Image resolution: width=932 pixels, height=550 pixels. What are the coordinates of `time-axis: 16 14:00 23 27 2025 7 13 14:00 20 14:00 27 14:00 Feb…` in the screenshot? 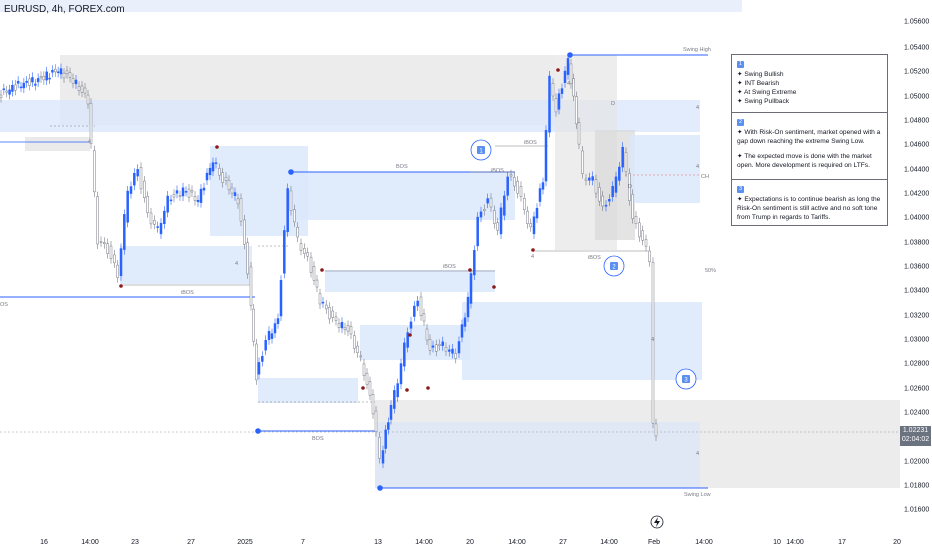 It's located at (470, 542).